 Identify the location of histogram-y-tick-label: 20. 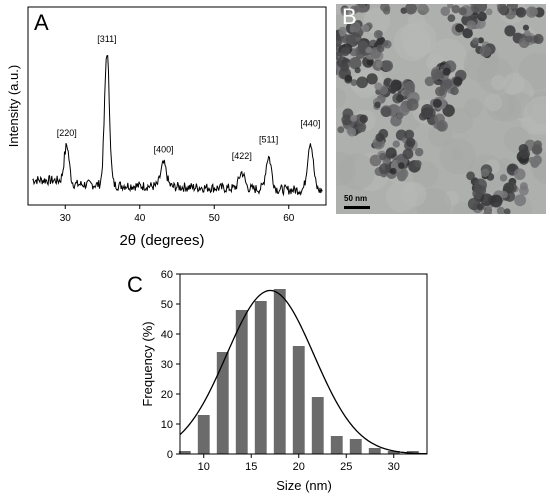
(167, 395).